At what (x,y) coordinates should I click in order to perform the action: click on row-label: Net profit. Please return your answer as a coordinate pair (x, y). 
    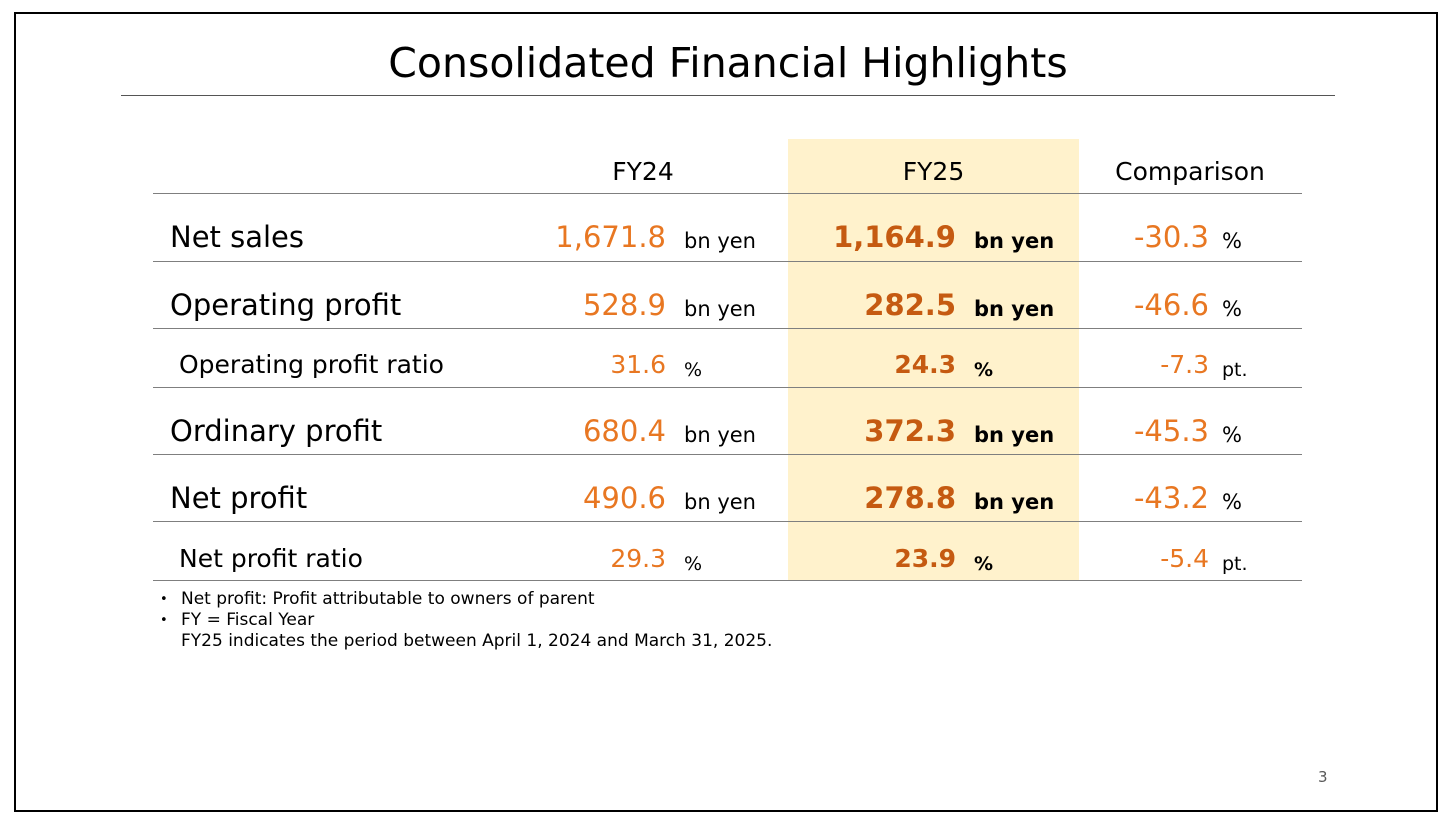
    Looking at the image, I should click on (239, 498).